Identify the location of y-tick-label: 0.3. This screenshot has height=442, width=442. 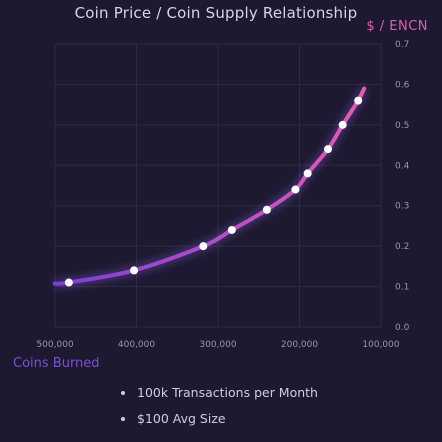
(402, 207).